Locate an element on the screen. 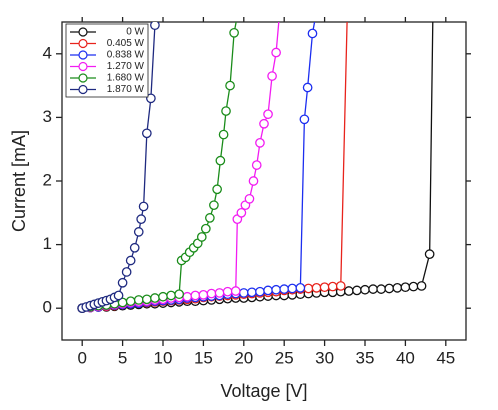  y-tick-label: 0 is located at coordinates (47, 307).